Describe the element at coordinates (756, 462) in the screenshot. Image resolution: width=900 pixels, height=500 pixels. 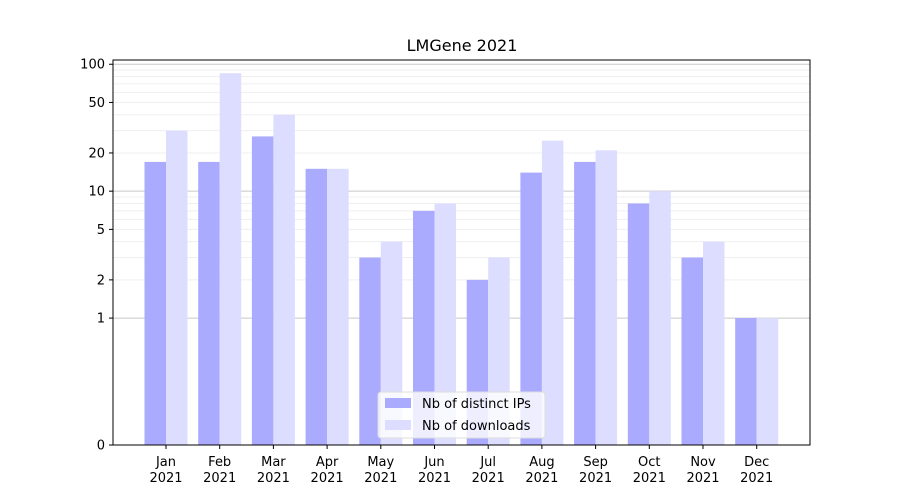
I see `x-tick-label: Dec` at that location.